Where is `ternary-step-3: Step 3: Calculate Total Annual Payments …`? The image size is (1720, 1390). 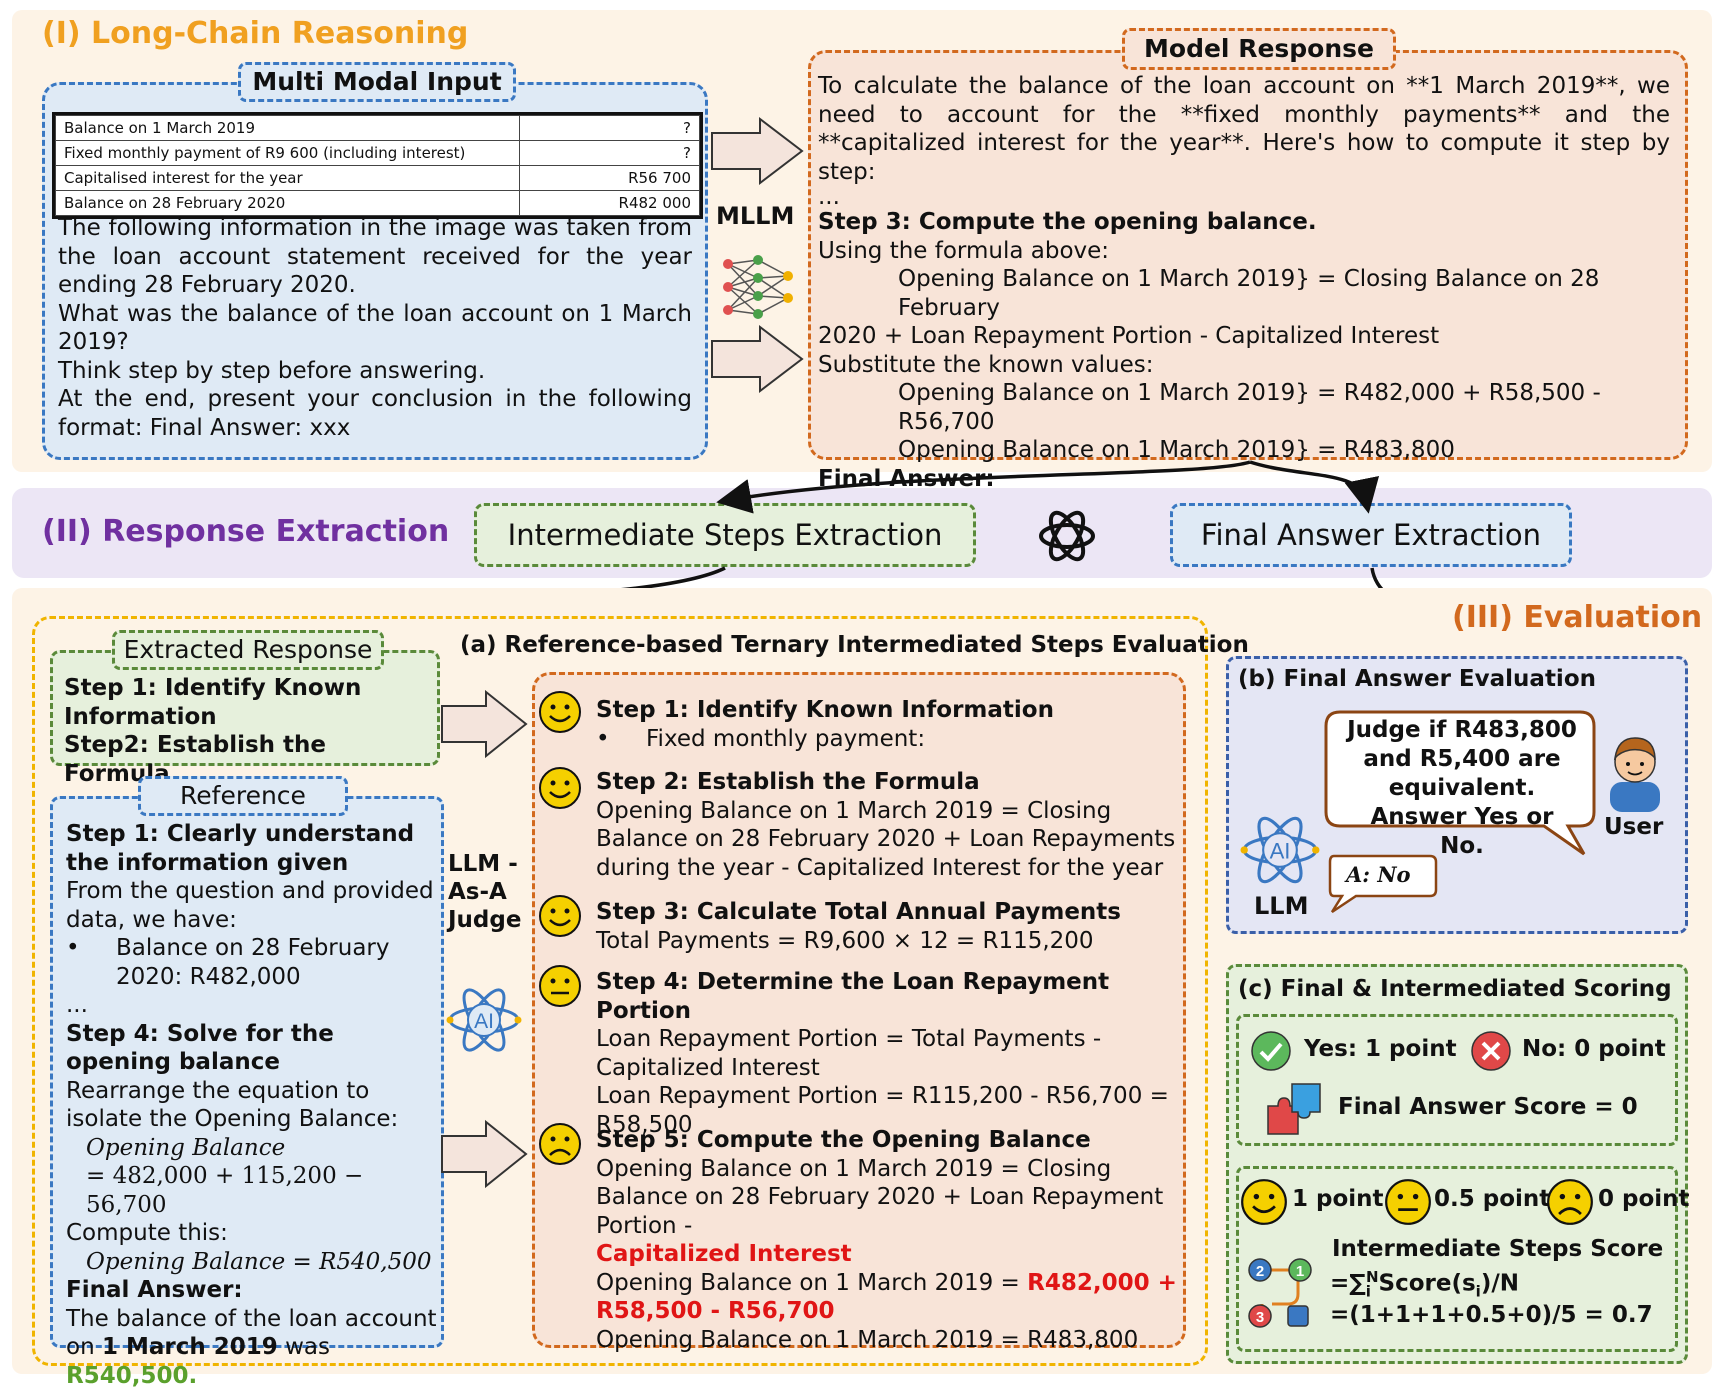
ternary-step-3: Step 3: Calculate Total Annual Payments … is located at coordinates (887, 926).